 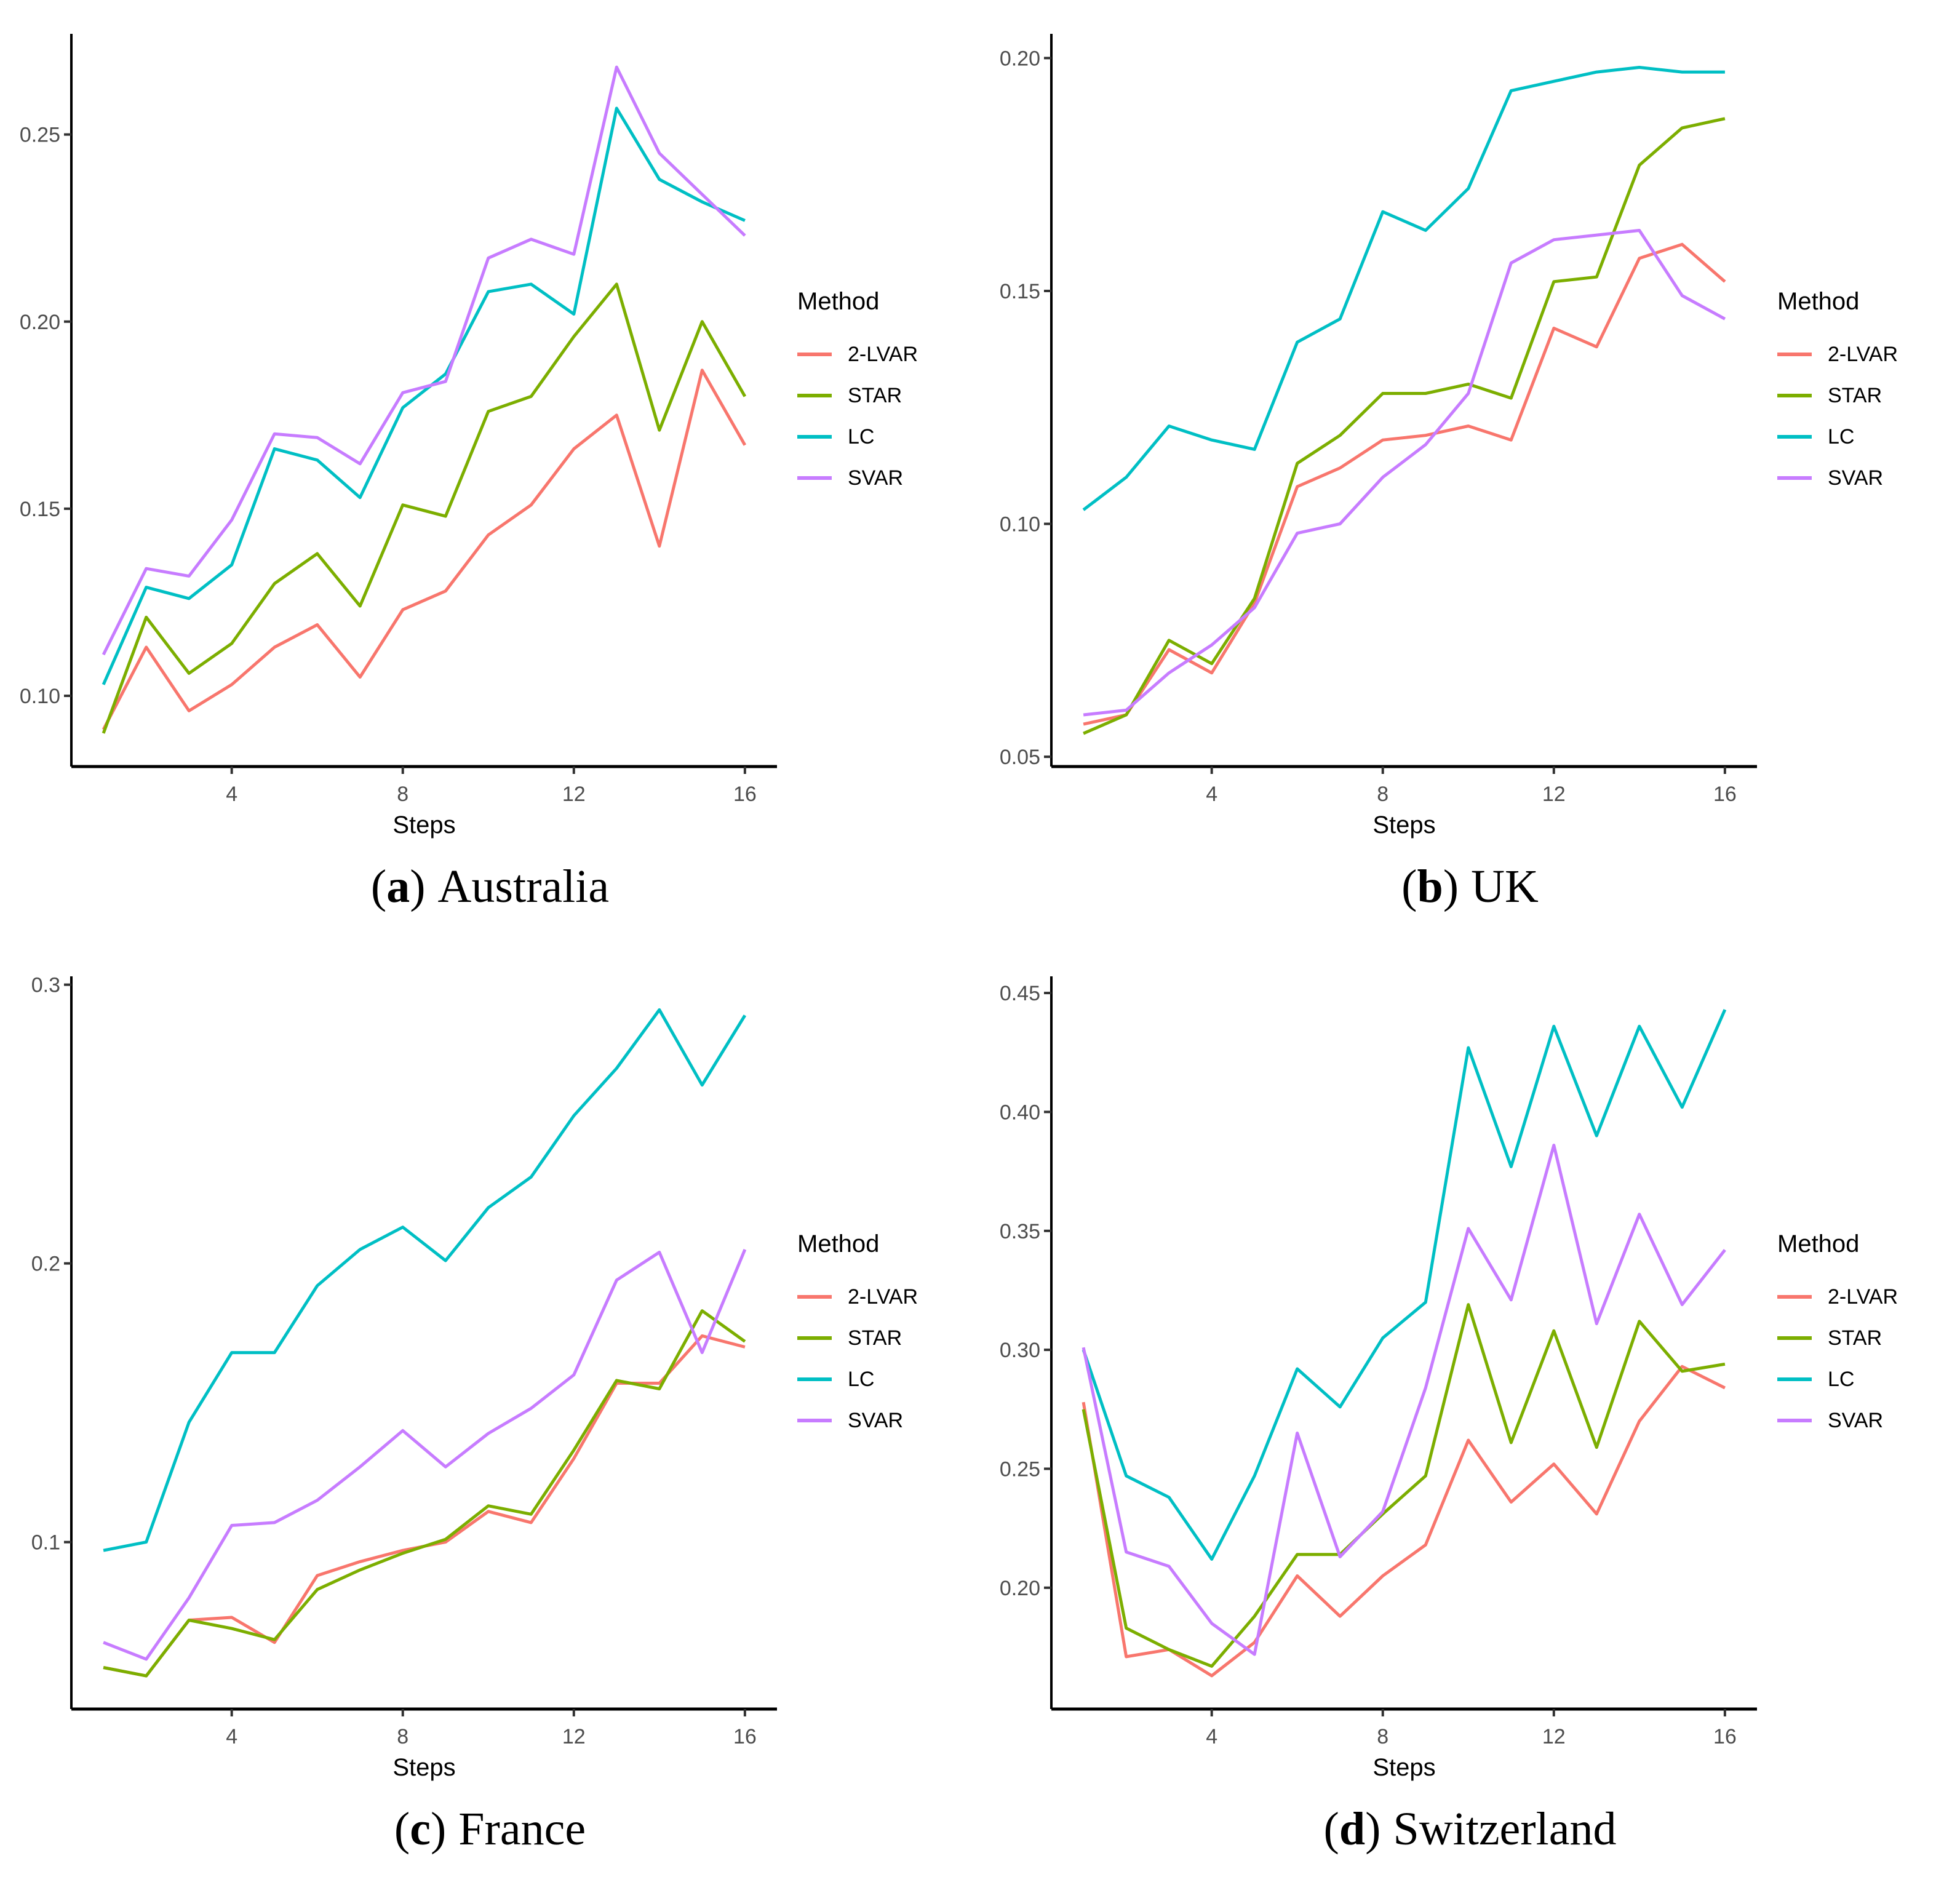 What do you see at coordinates (1020, 291) in the screenshot?
I see `y-tick-label: 0.15` at bounding box center [1020, 291].